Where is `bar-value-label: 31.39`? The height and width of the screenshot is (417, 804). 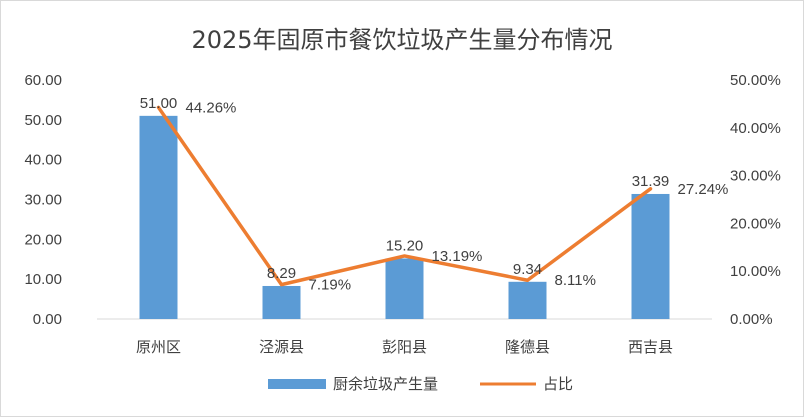
bar-value-label: 31.39 is located at coordinates (651, 181).